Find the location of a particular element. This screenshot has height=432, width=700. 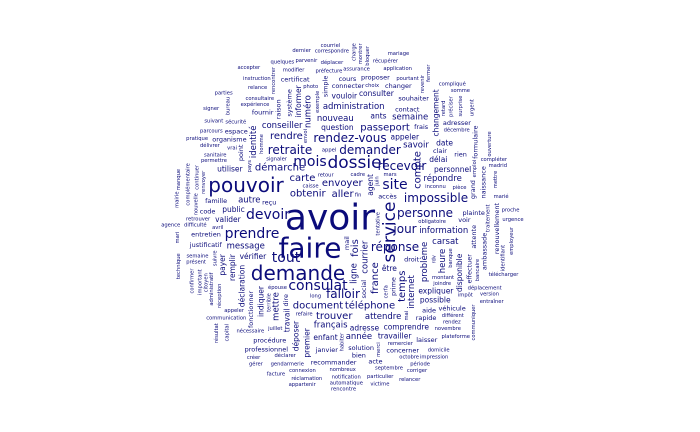

cloud-word: cerfa is located at coordinates (387, 291).